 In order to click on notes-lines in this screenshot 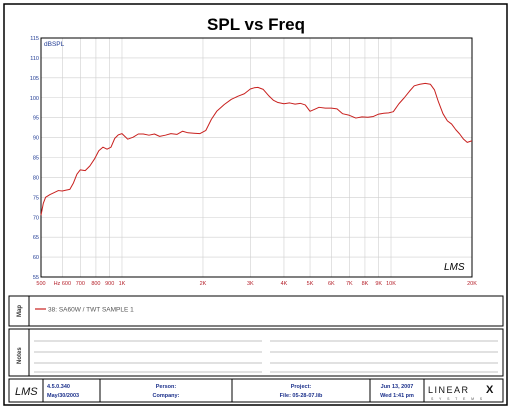, I will do `click(266, 356)`.